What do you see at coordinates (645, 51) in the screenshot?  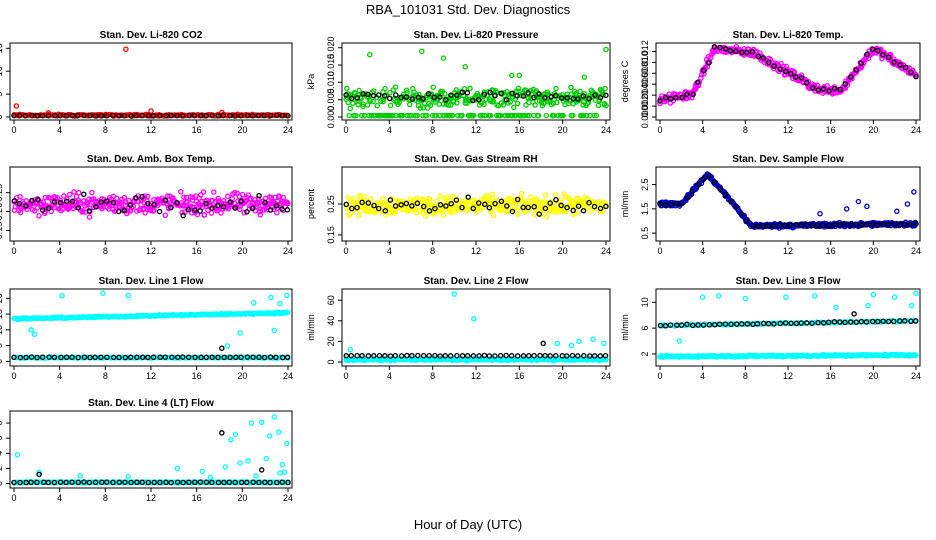 I see `y-tick-label: 0.012` at bounding box center [645, 51].